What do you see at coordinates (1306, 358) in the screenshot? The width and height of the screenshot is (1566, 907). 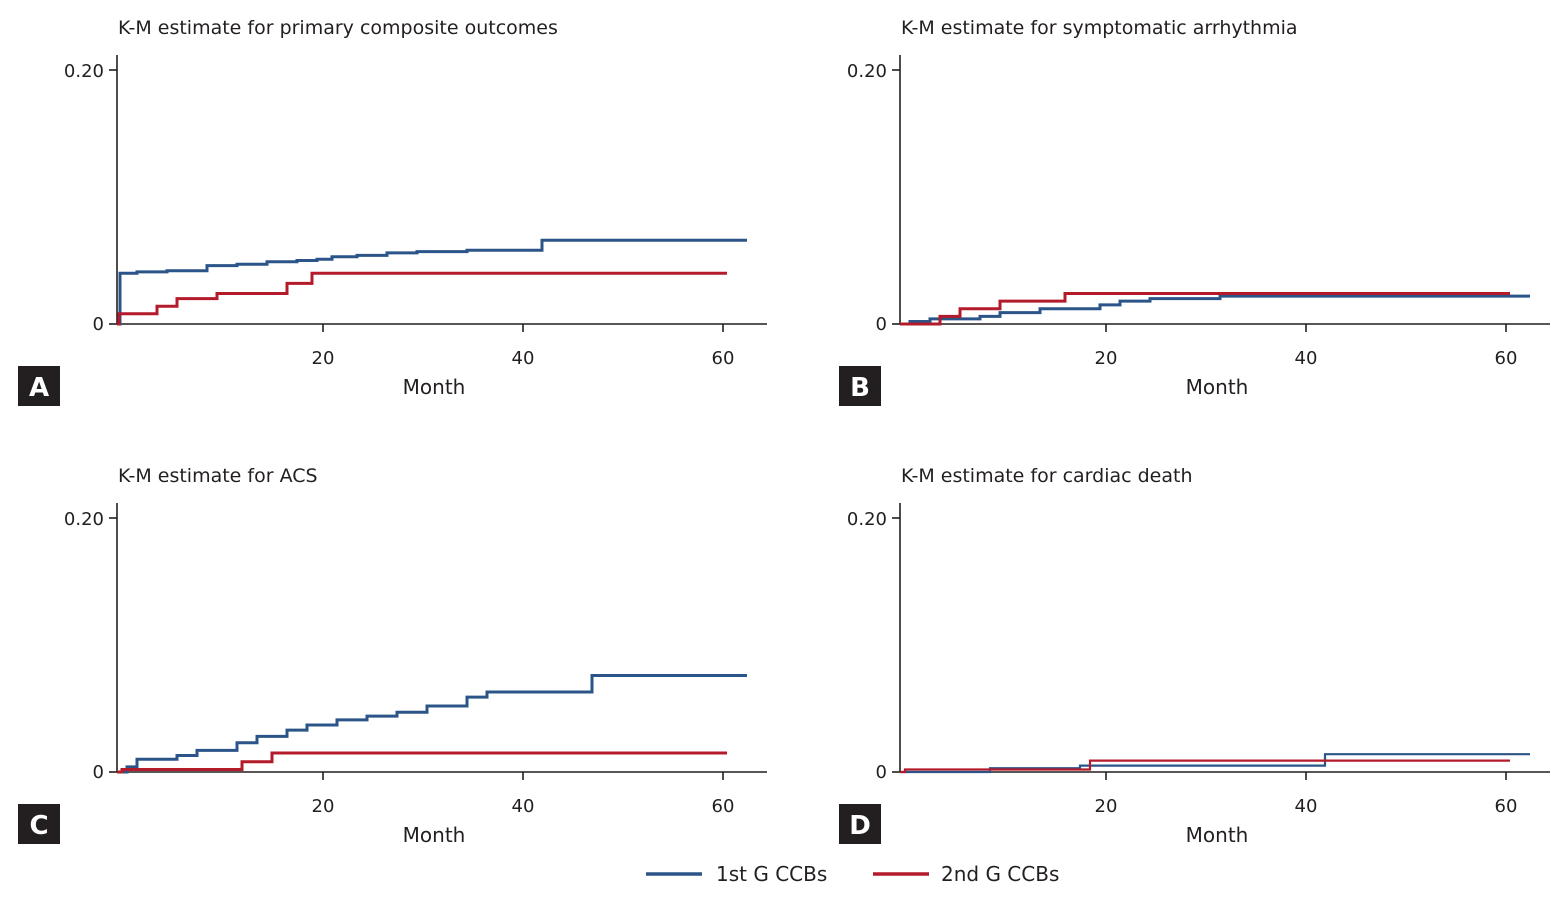 I see `panel-b-x-tick-label-40: 40` at bounding box center [1306, 358].